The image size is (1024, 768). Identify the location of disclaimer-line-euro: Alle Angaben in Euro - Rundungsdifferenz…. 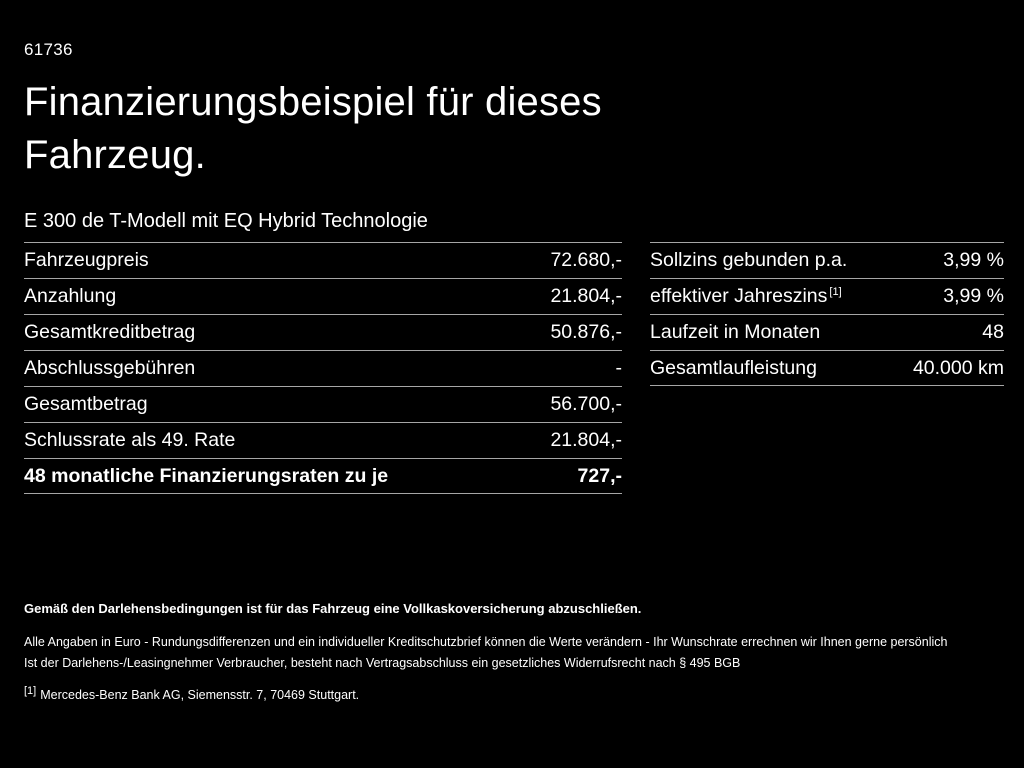
(486, 642).